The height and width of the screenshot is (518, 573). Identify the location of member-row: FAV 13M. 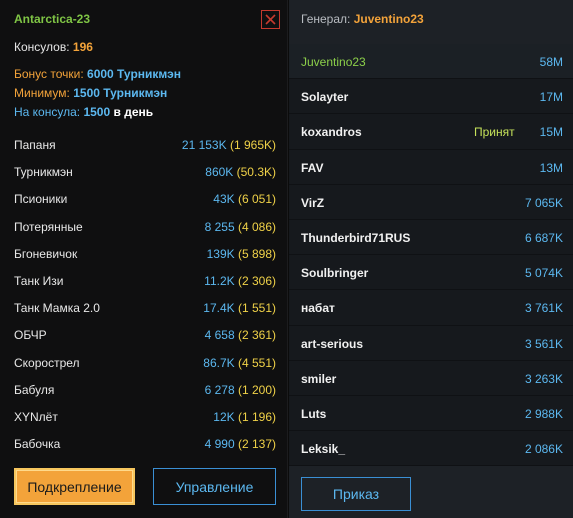
(431, 167).